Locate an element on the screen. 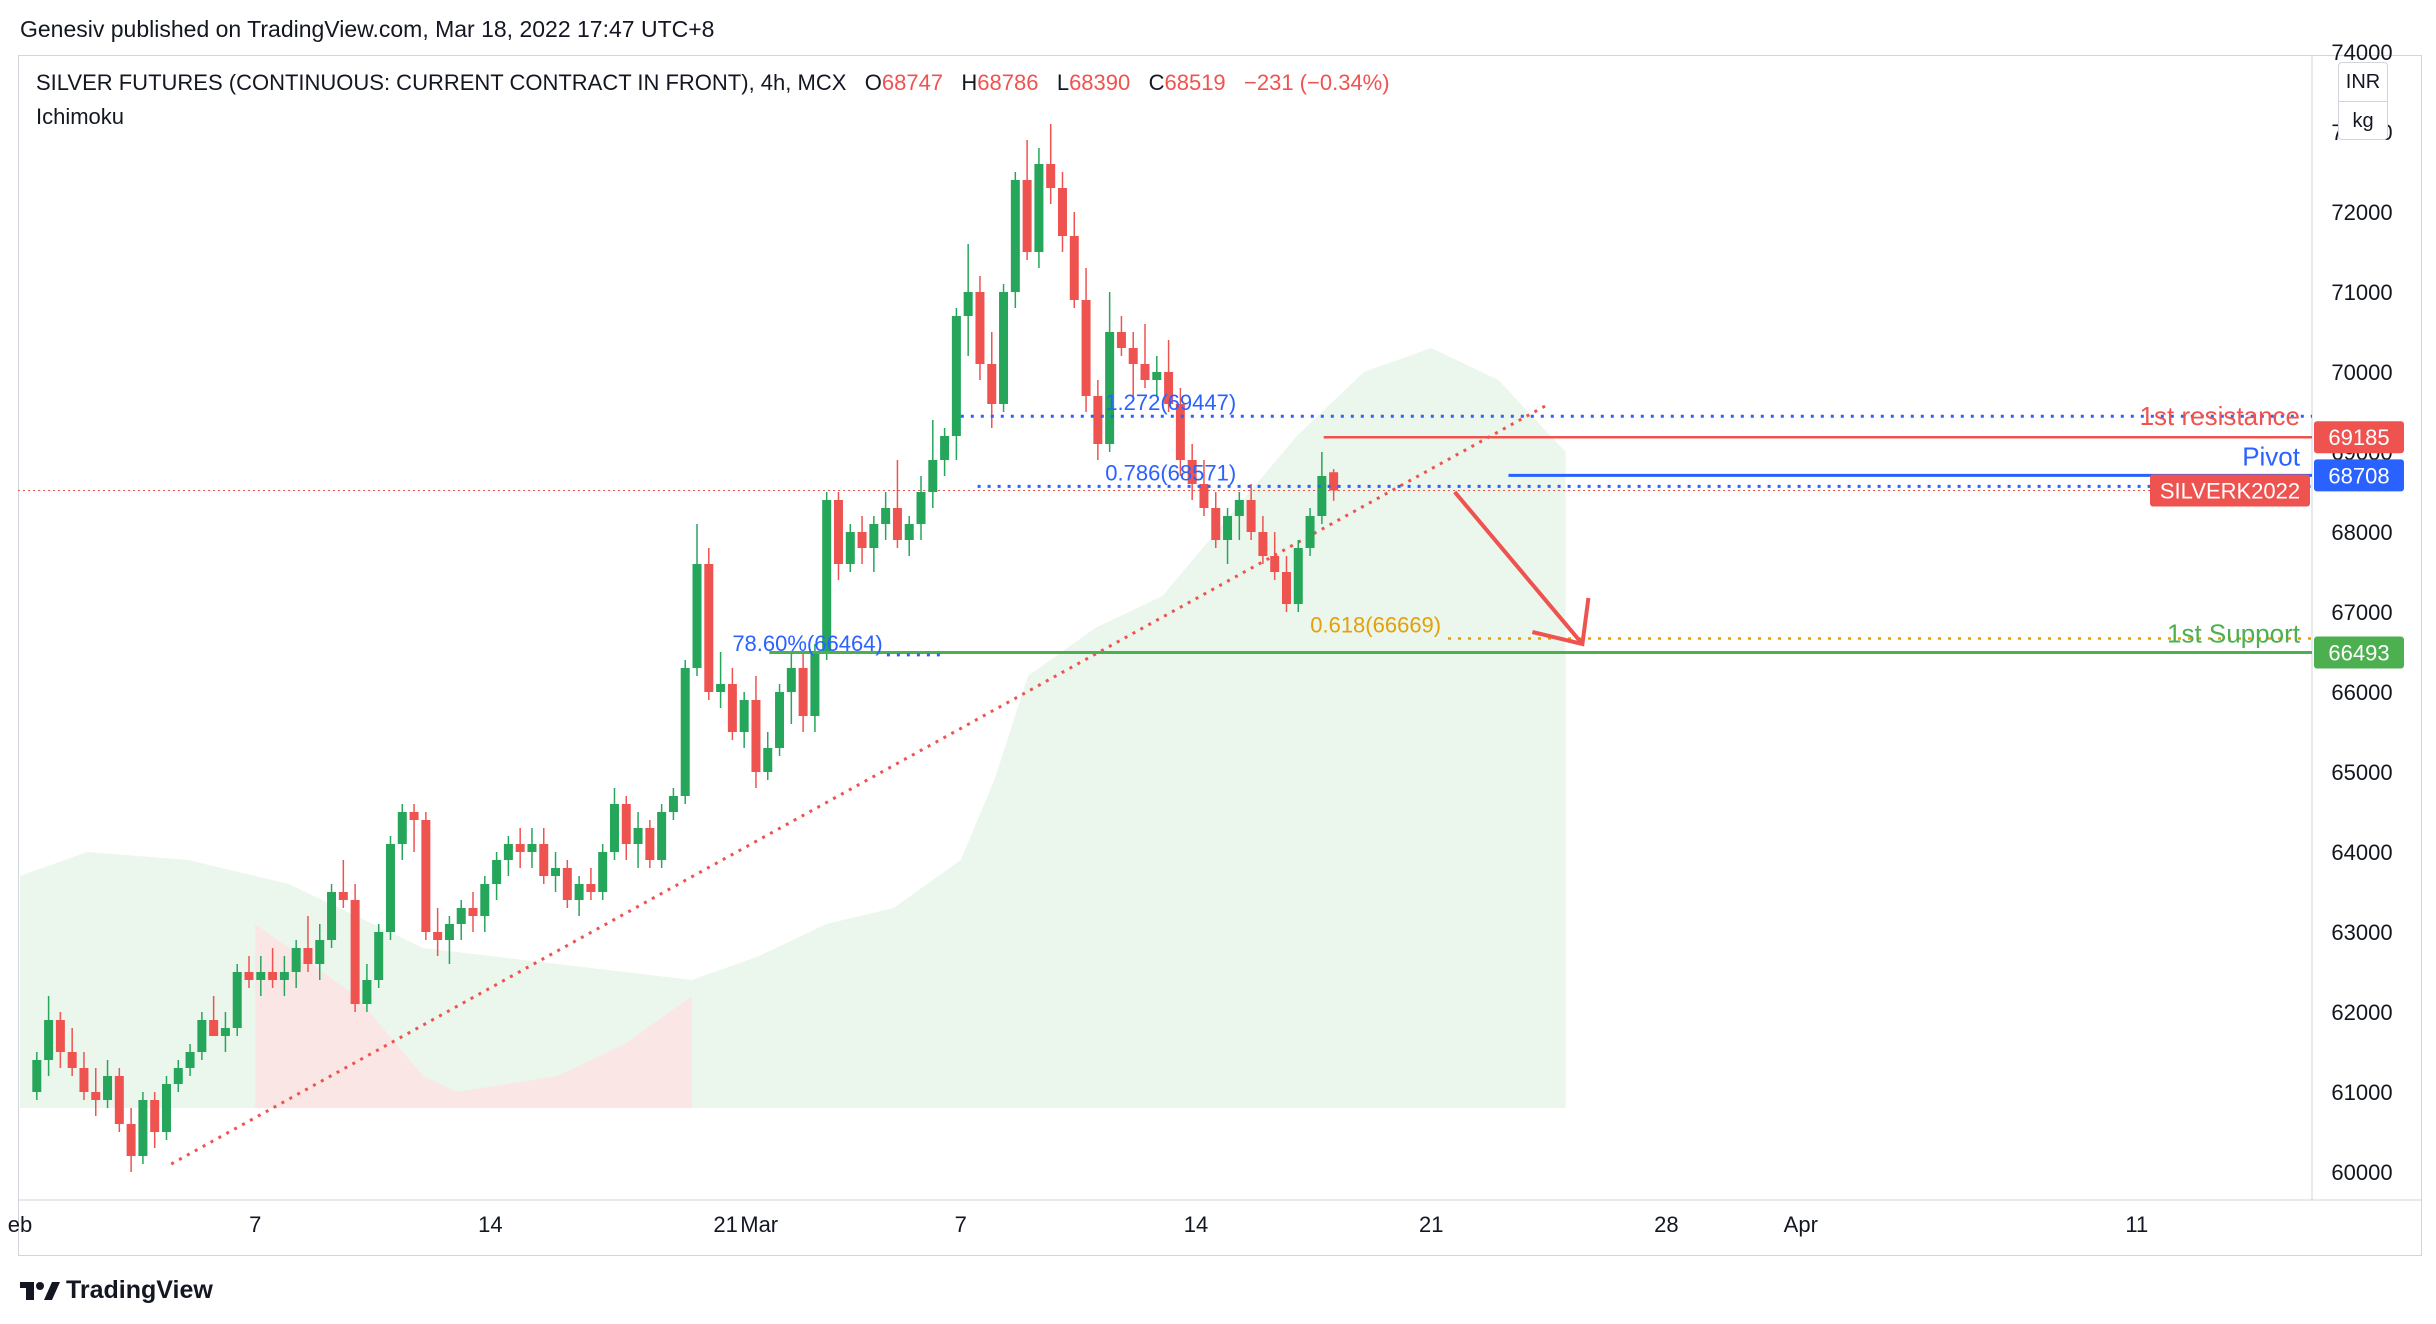 This screenshot has height=1324, width=2436. support-price-tag-bg is located at coordinates (2359, 652).